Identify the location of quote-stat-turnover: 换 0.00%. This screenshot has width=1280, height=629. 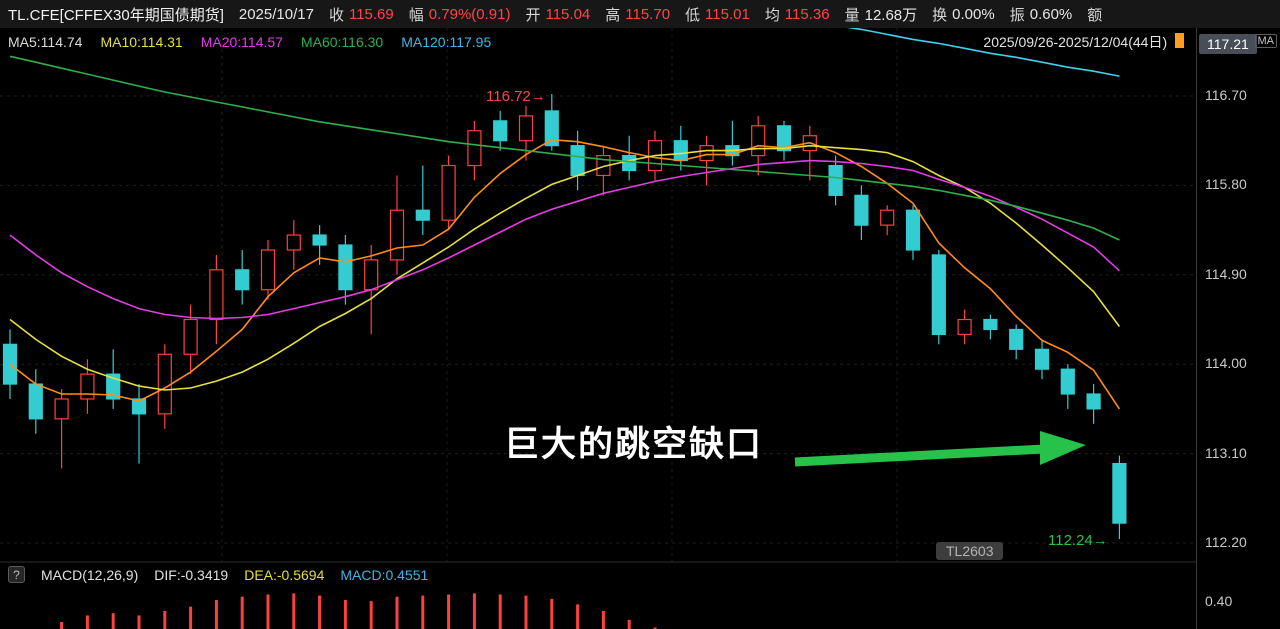
(963, 14).